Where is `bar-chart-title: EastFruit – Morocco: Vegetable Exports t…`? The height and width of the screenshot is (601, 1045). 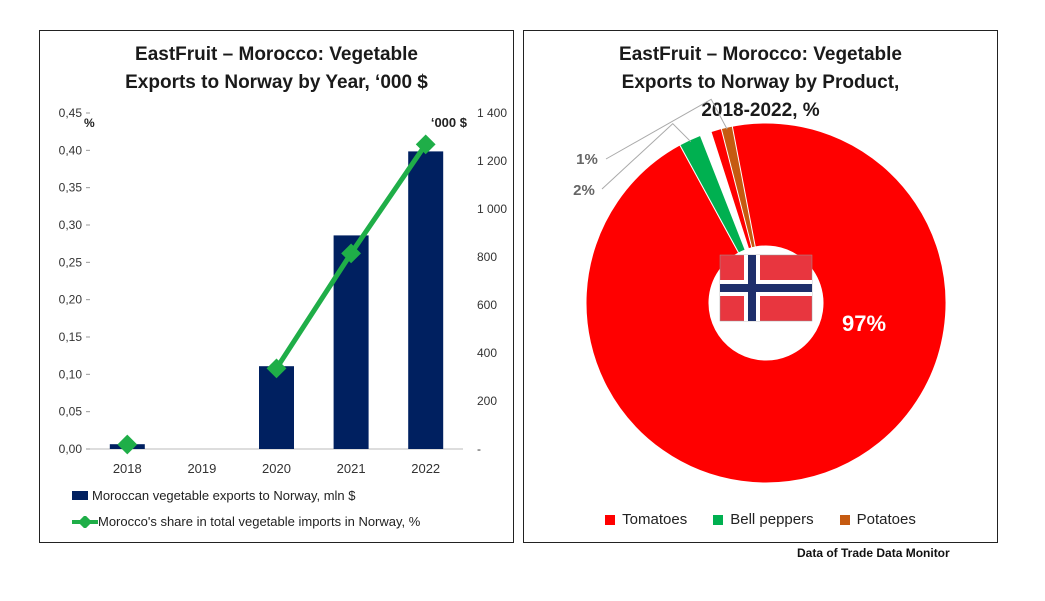
bar-chart-title: EastFruit – Morocco: Vegetable Exports t… is located at coordinates (276, 69).